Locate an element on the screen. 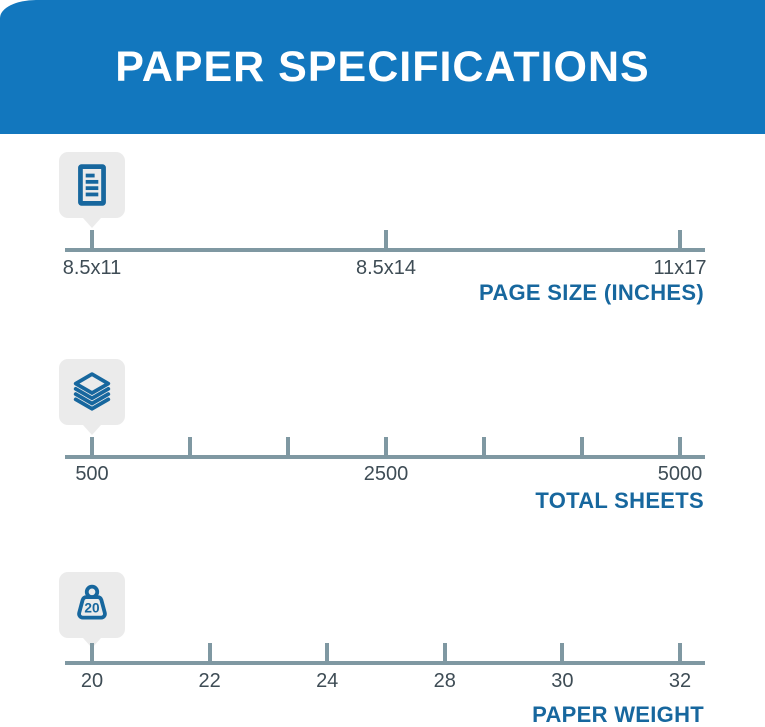  total-sheets-scale-line is located at coordinates (385, 457).